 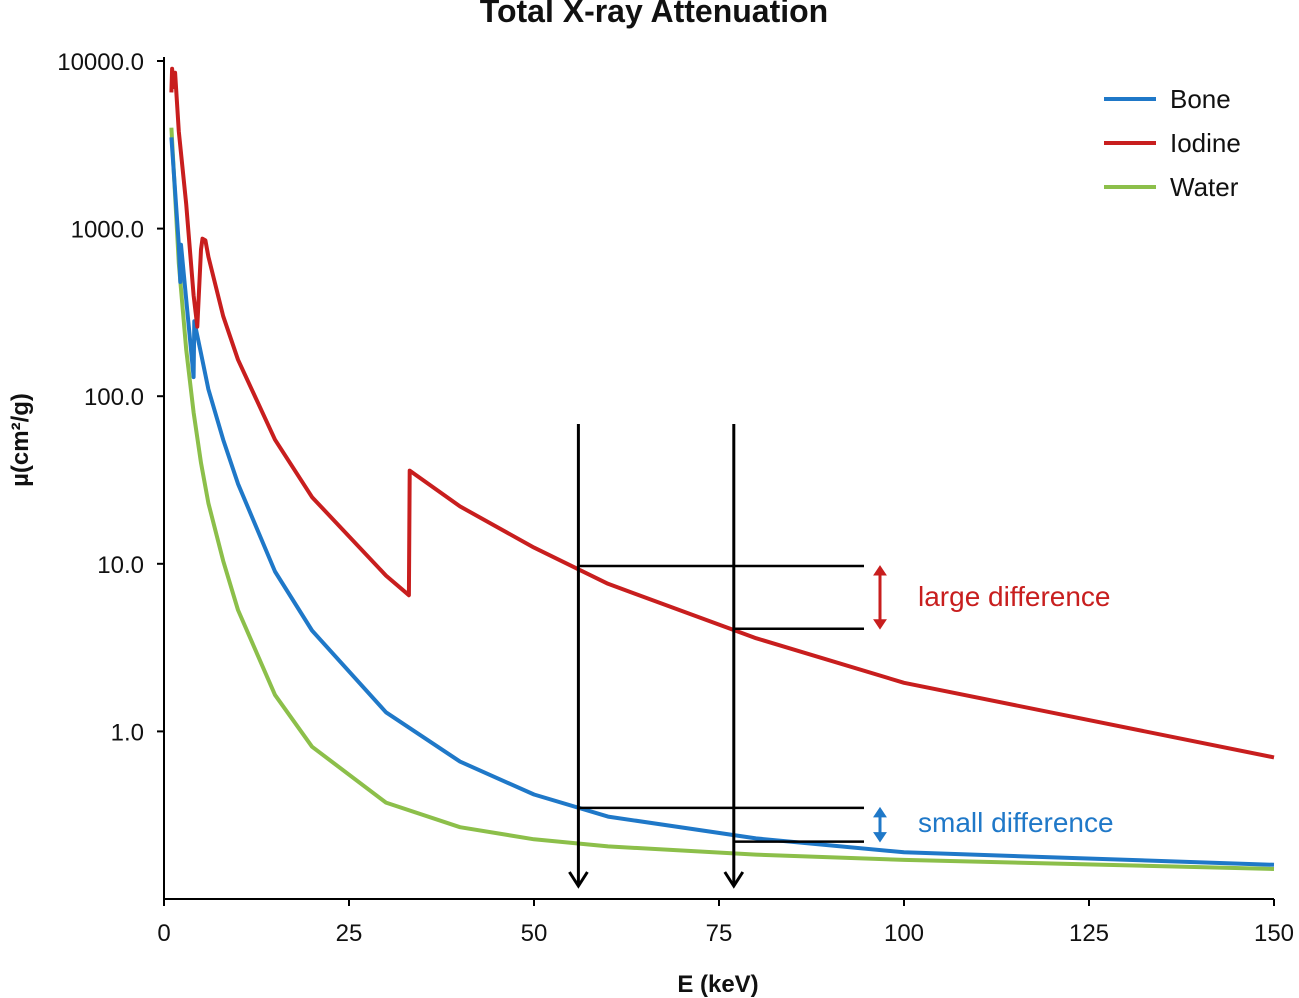 What do you see at coordinates (120, 565) in the screenshot?
I see `y-tick-label: 10.0` at bounding box center [120, 565].